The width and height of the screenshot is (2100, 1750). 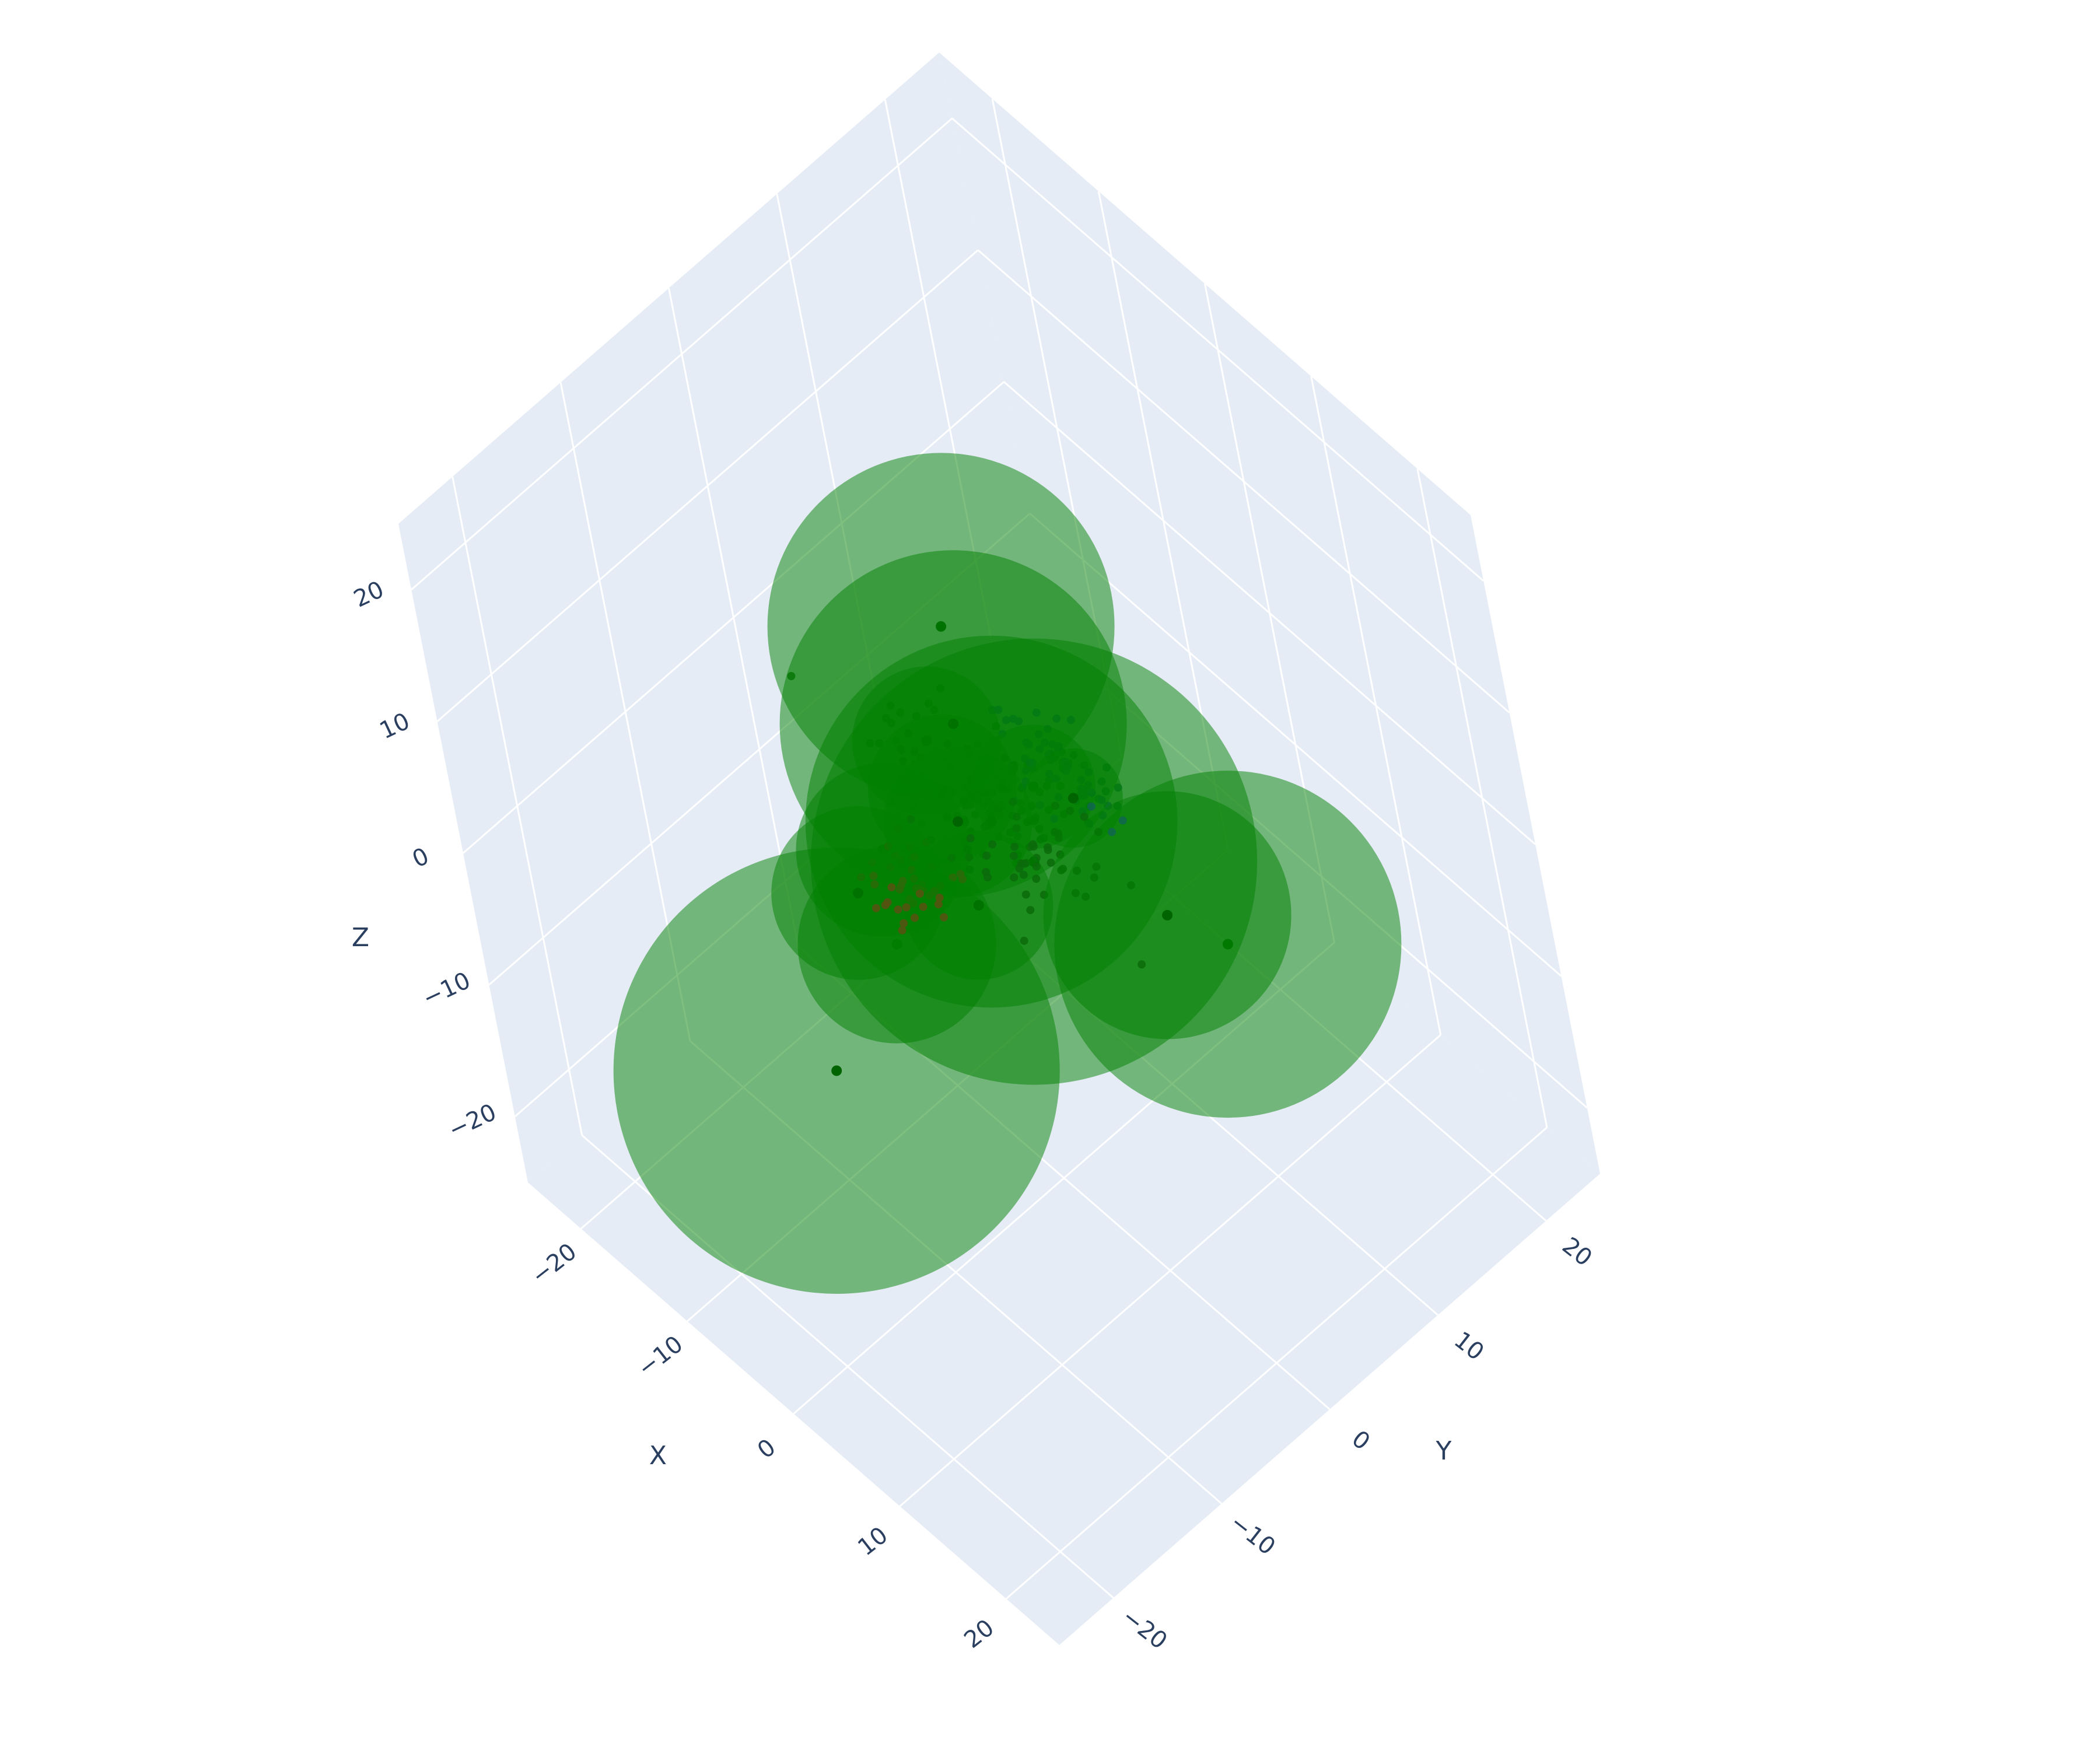 What do you see at coordinates (1469, 1346) in the screenshot?
I see `y-tick-label: 10` at bounding box center [1469, 1346].